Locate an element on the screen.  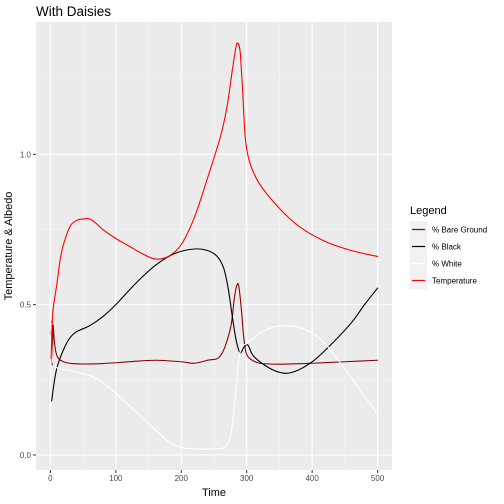
legend-label-temperature: Temperature is located at coordinates (454, 281).